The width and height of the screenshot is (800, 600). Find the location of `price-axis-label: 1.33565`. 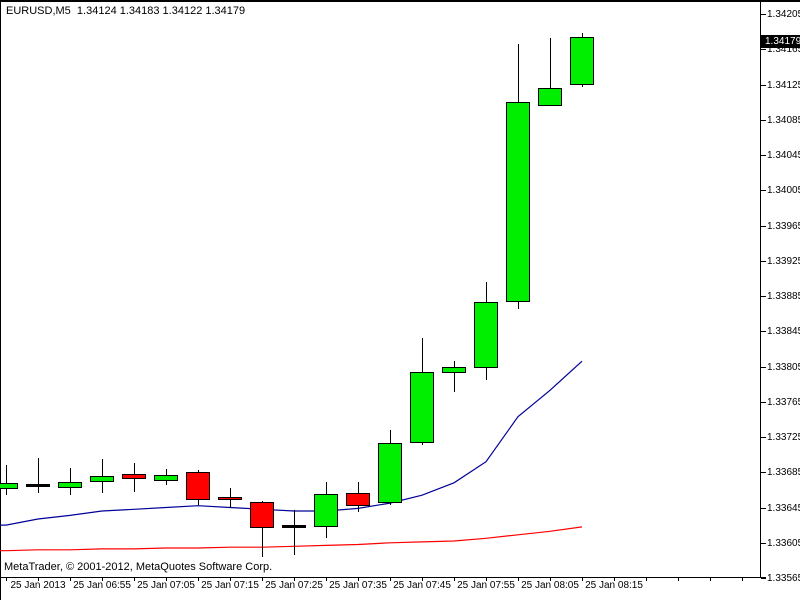

price-axis-label: 1.33565 is located at coordinates (783, 578).